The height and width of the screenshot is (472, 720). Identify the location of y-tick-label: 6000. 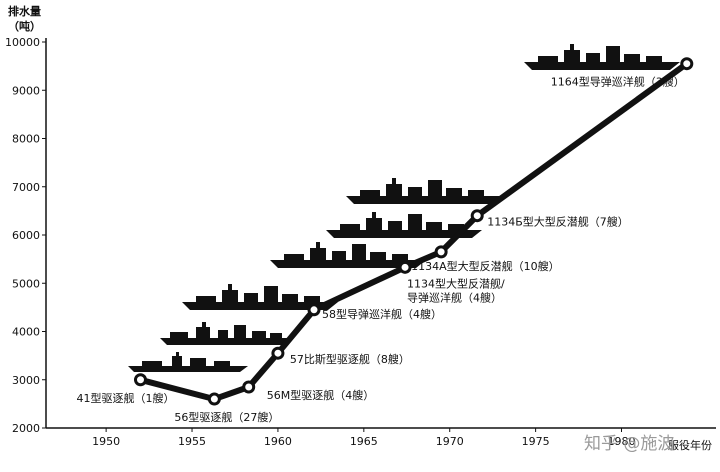
(26, 235).